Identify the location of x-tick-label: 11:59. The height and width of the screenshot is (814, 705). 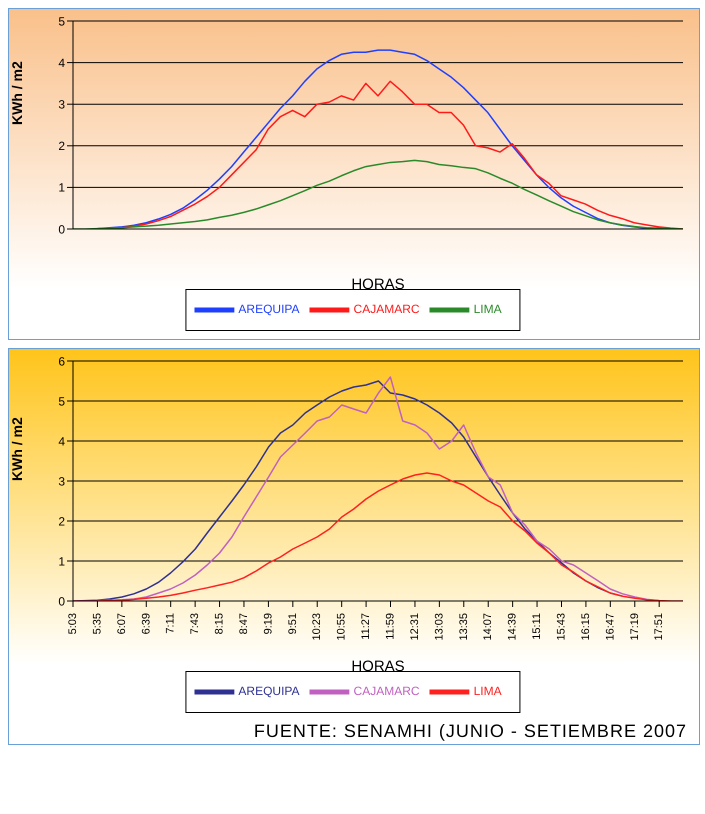
(390, 626).